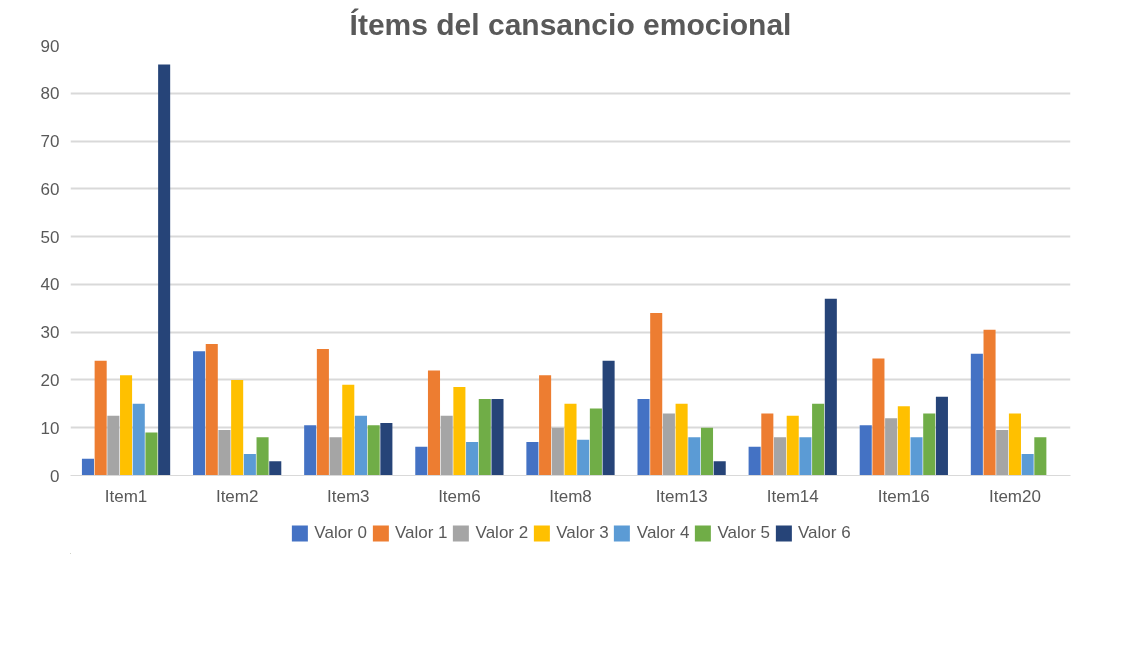 The height and width of the screenshot is (664, 1129). Describe the element at coordinates (340, 533) in the screenshot. I see `legend-label: Valor 0` at that location.